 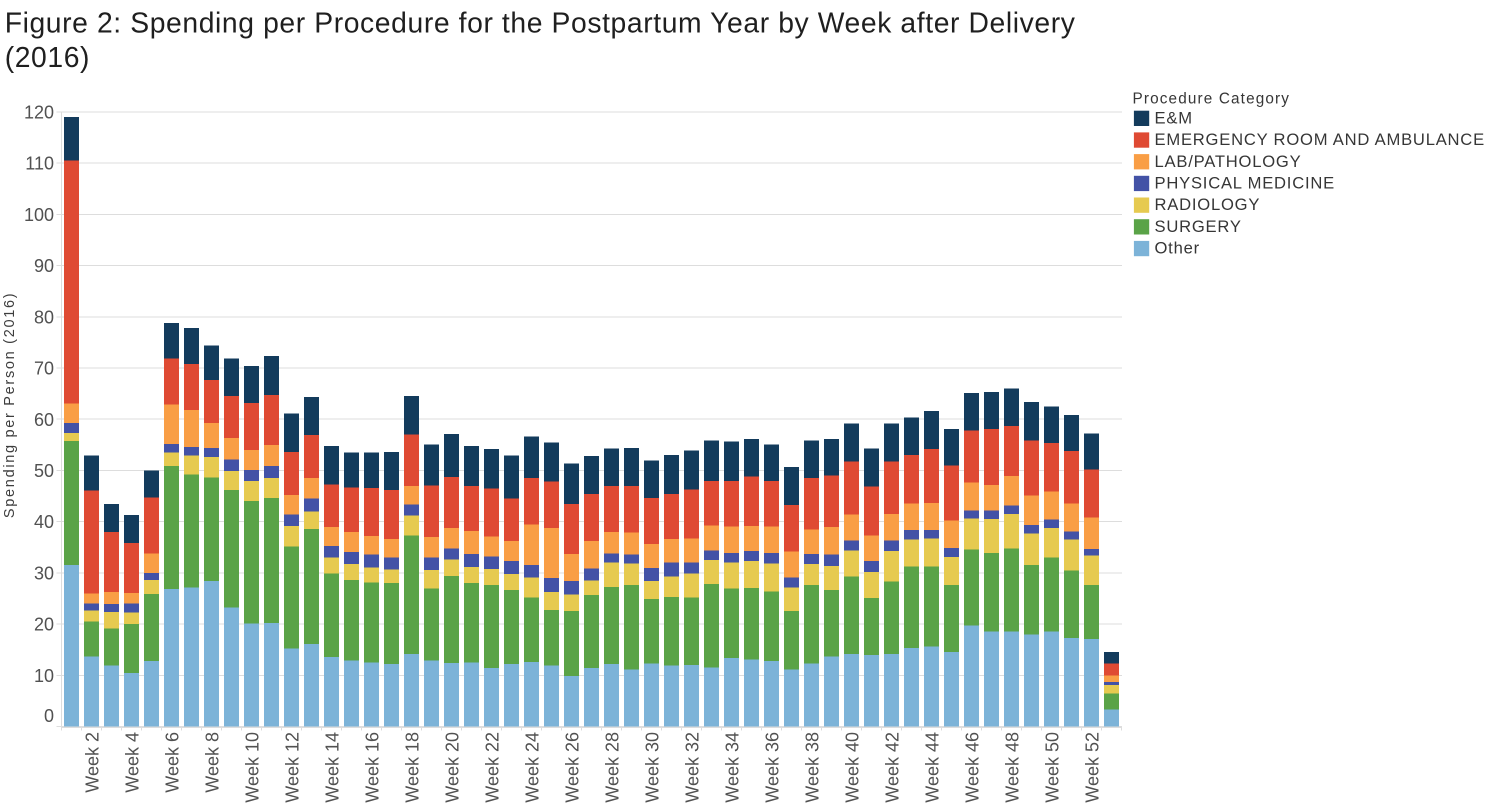 What do you see at coordinates (44, 522) in the screenshot?
I see `svg-text: 40` at bounding box center [44, 522].